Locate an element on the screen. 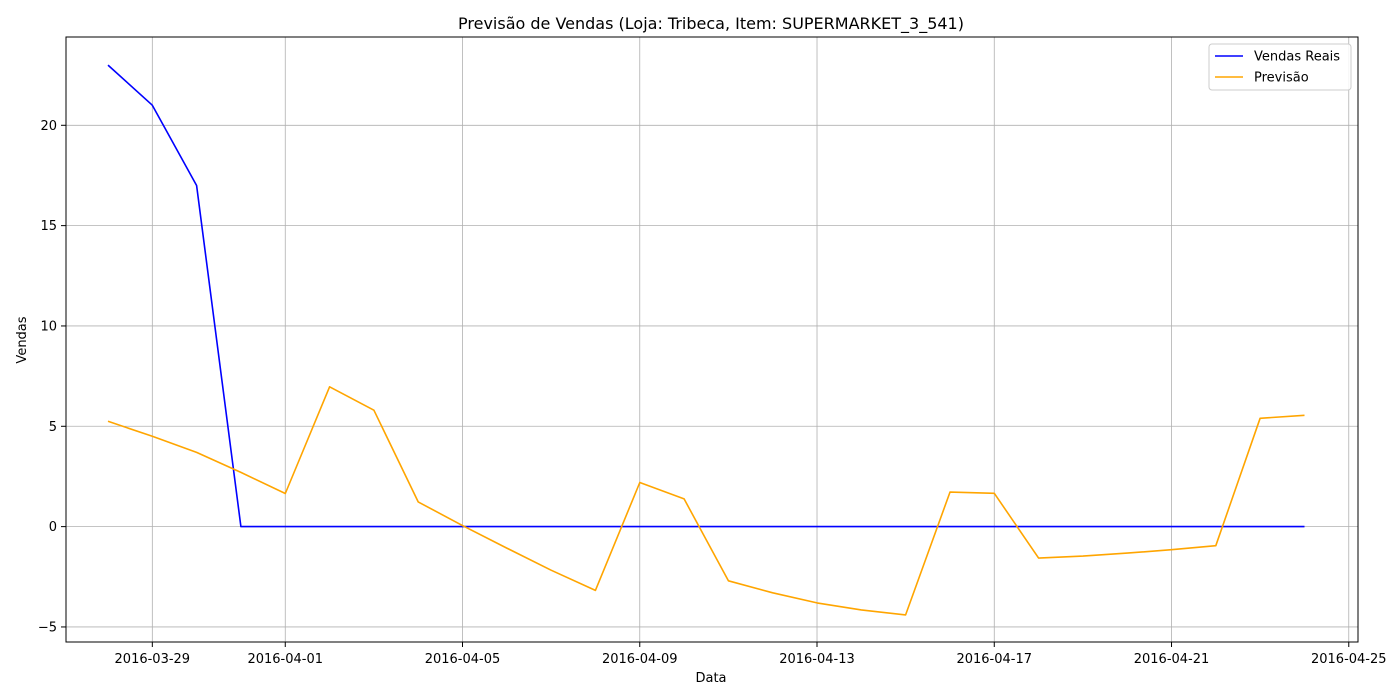  x-tick-label: 2016-04-17 is located at coordinates (994, 659).